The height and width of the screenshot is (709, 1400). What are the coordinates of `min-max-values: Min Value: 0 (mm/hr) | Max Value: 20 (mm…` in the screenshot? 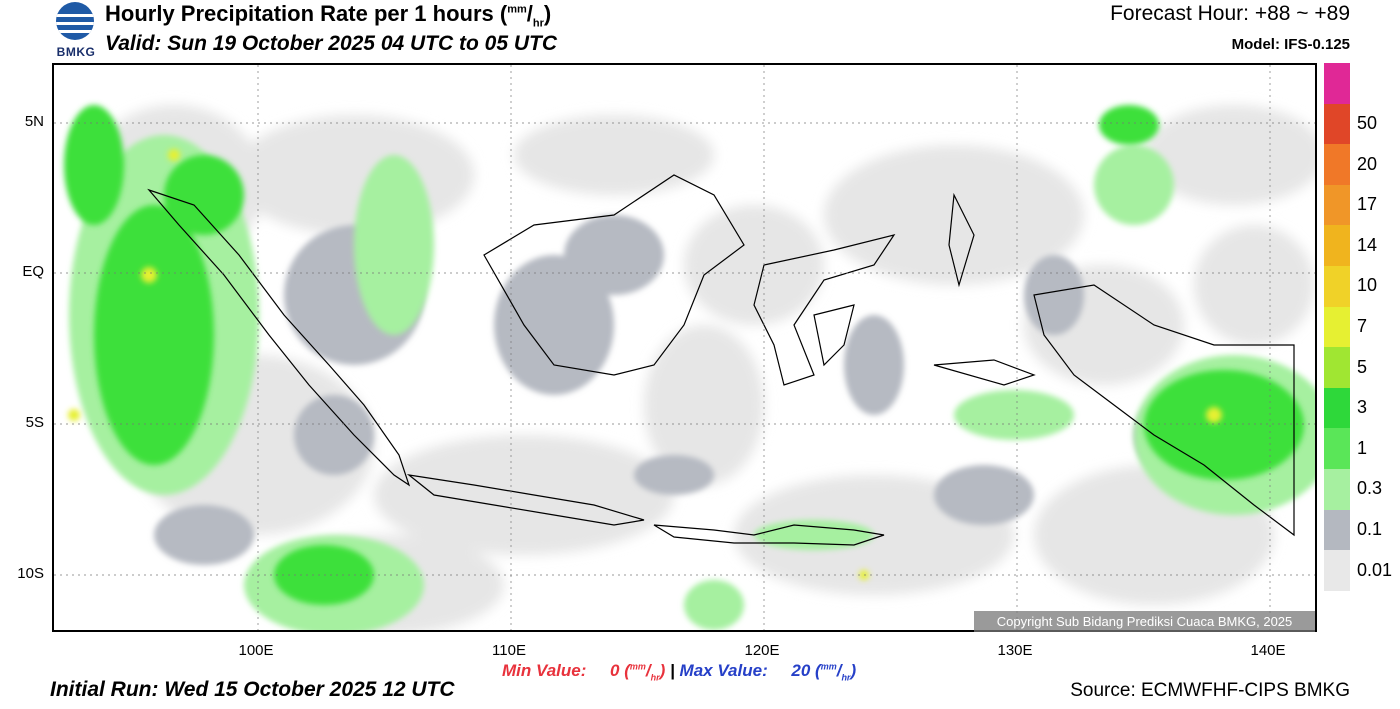 It's located at (679, 672).